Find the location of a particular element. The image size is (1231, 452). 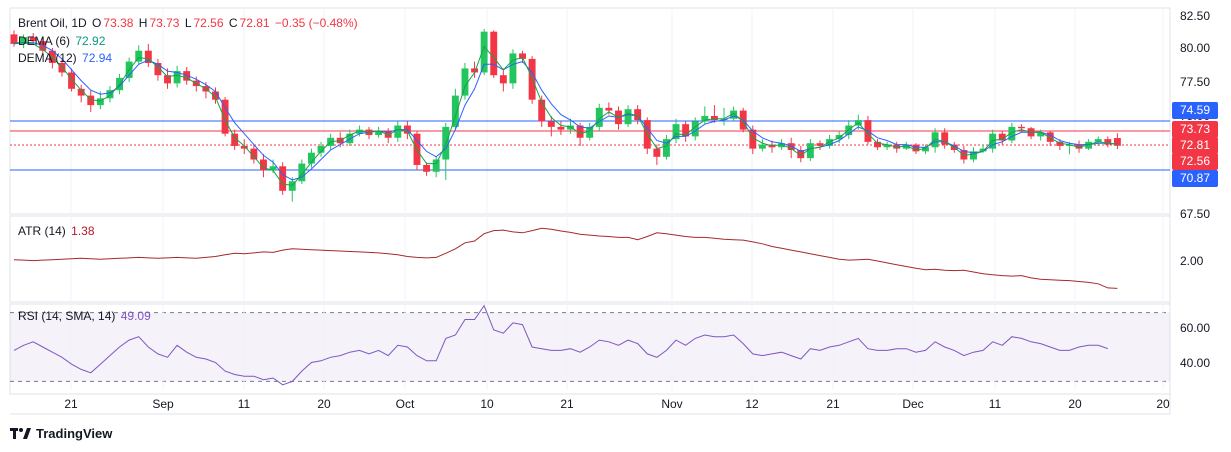

high-label: H is located at coordinates (143, 23).